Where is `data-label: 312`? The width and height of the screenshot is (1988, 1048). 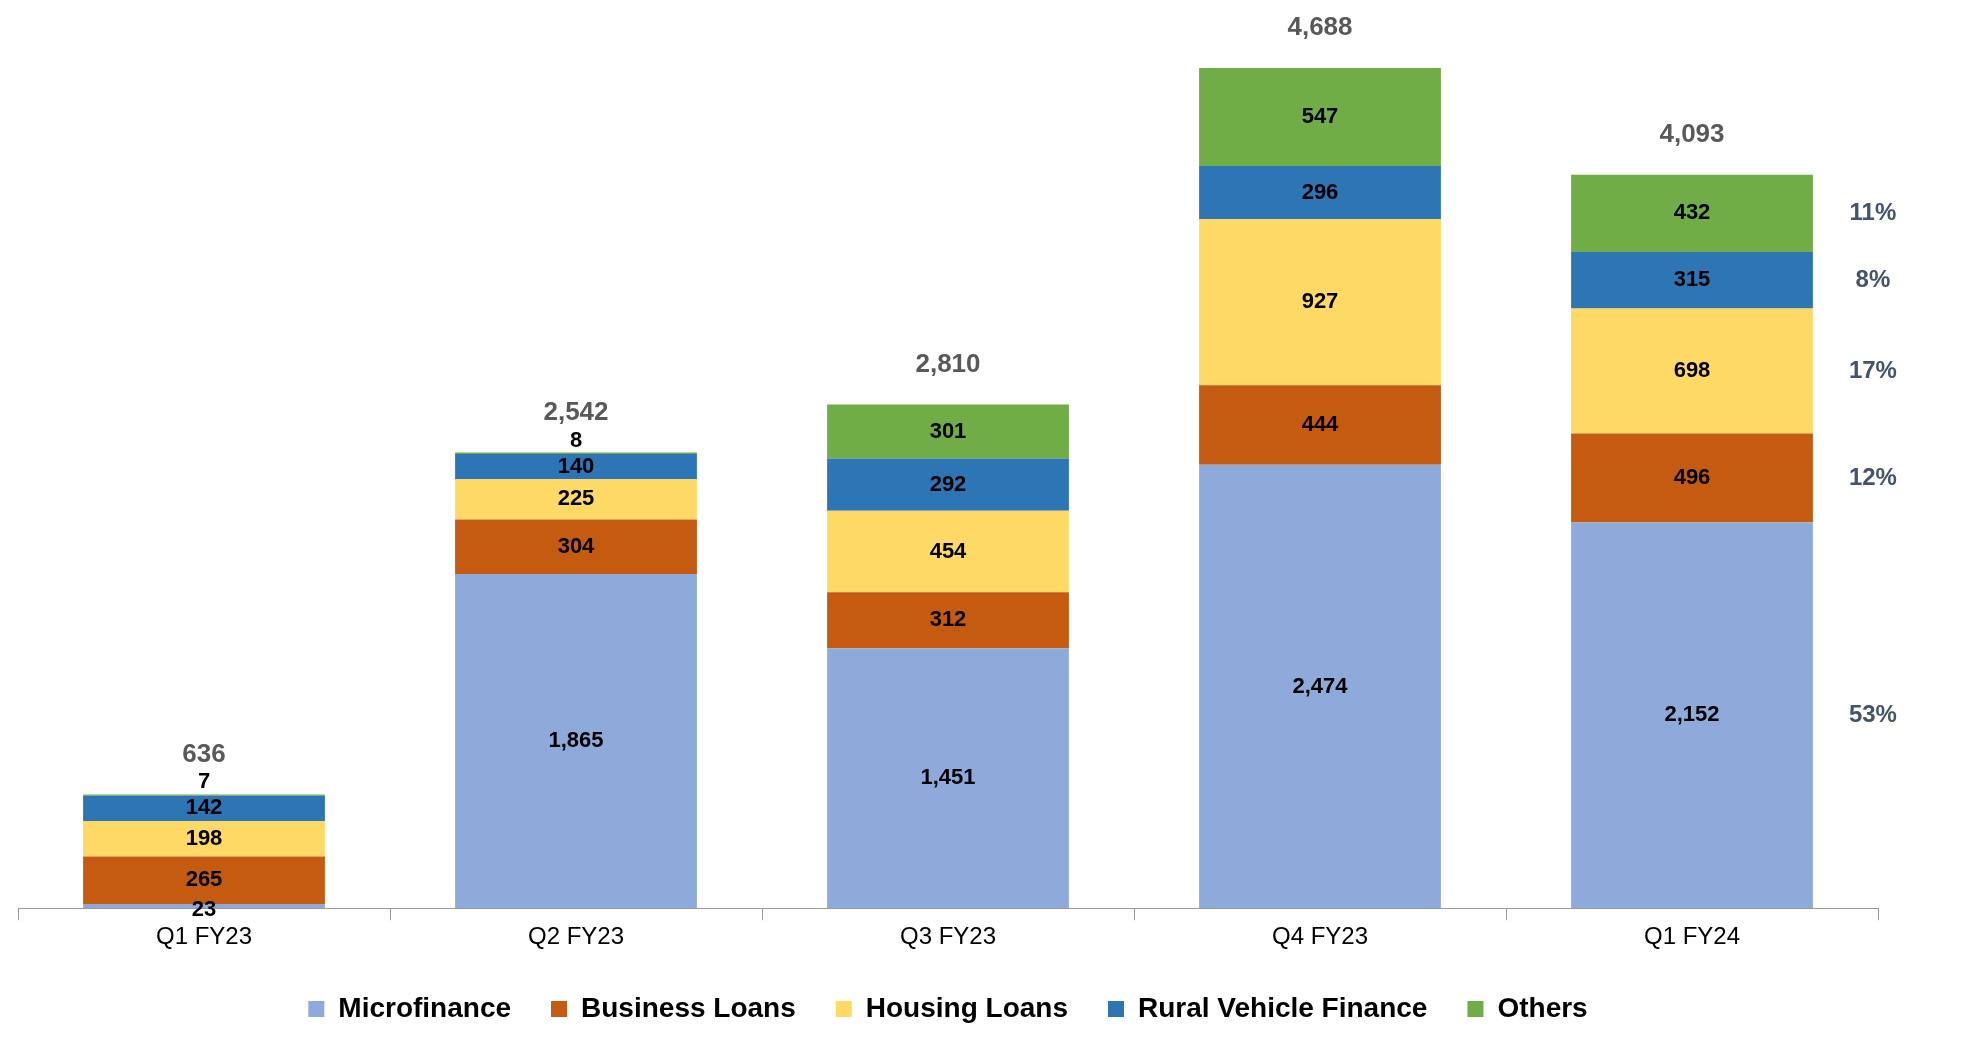
data-label: 312 is located at coordinates (948, 619).